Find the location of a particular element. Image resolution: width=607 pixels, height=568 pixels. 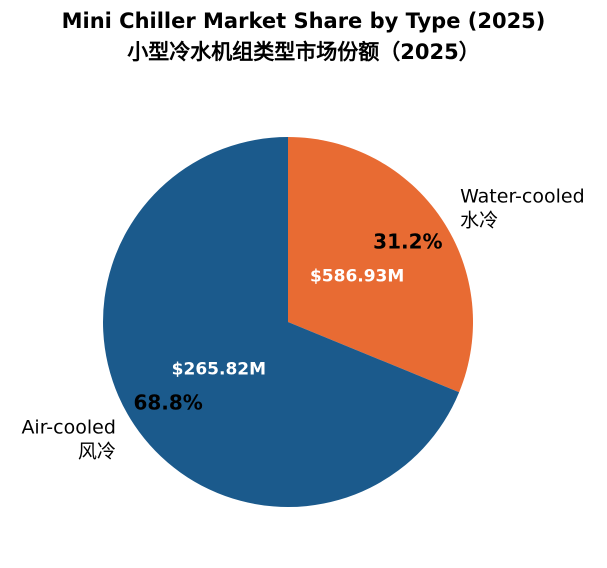

chart-subtitle: 小型冷水机组类型市场份额（2025） is located at coordinates (303, 52).